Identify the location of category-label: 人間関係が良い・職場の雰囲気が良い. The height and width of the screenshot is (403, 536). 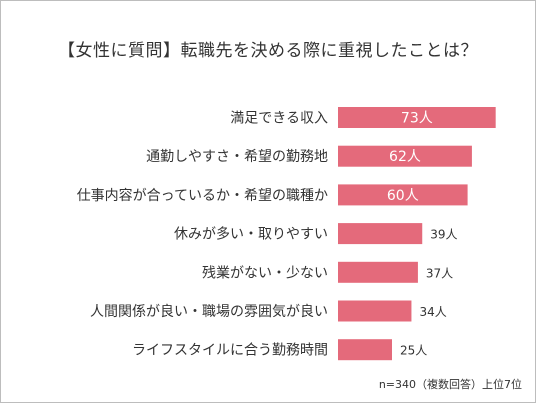
(209, 312).